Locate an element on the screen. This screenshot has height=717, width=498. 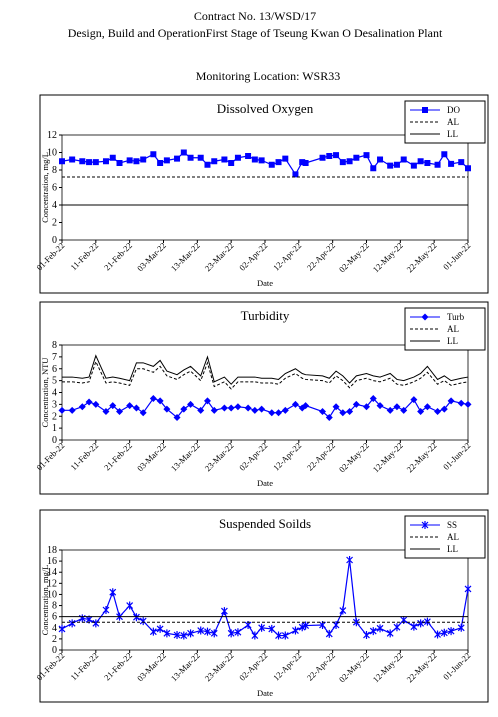
header-line: Contract No. 13/WSD/17 is located at coordinates (255, 16).